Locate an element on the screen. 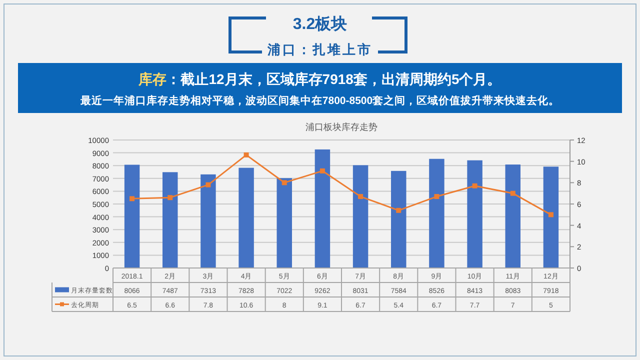  chart-title: 浦口板块库存走势 is located at coordinates (342, 127).